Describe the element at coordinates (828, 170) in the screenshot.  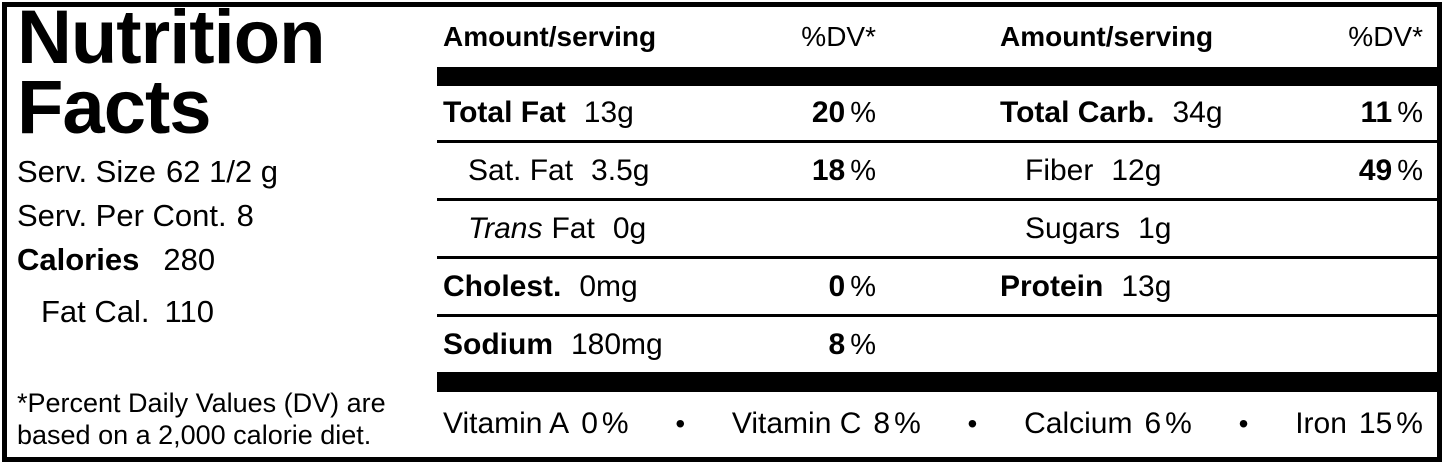
I see `dv-value: 18` at that location.